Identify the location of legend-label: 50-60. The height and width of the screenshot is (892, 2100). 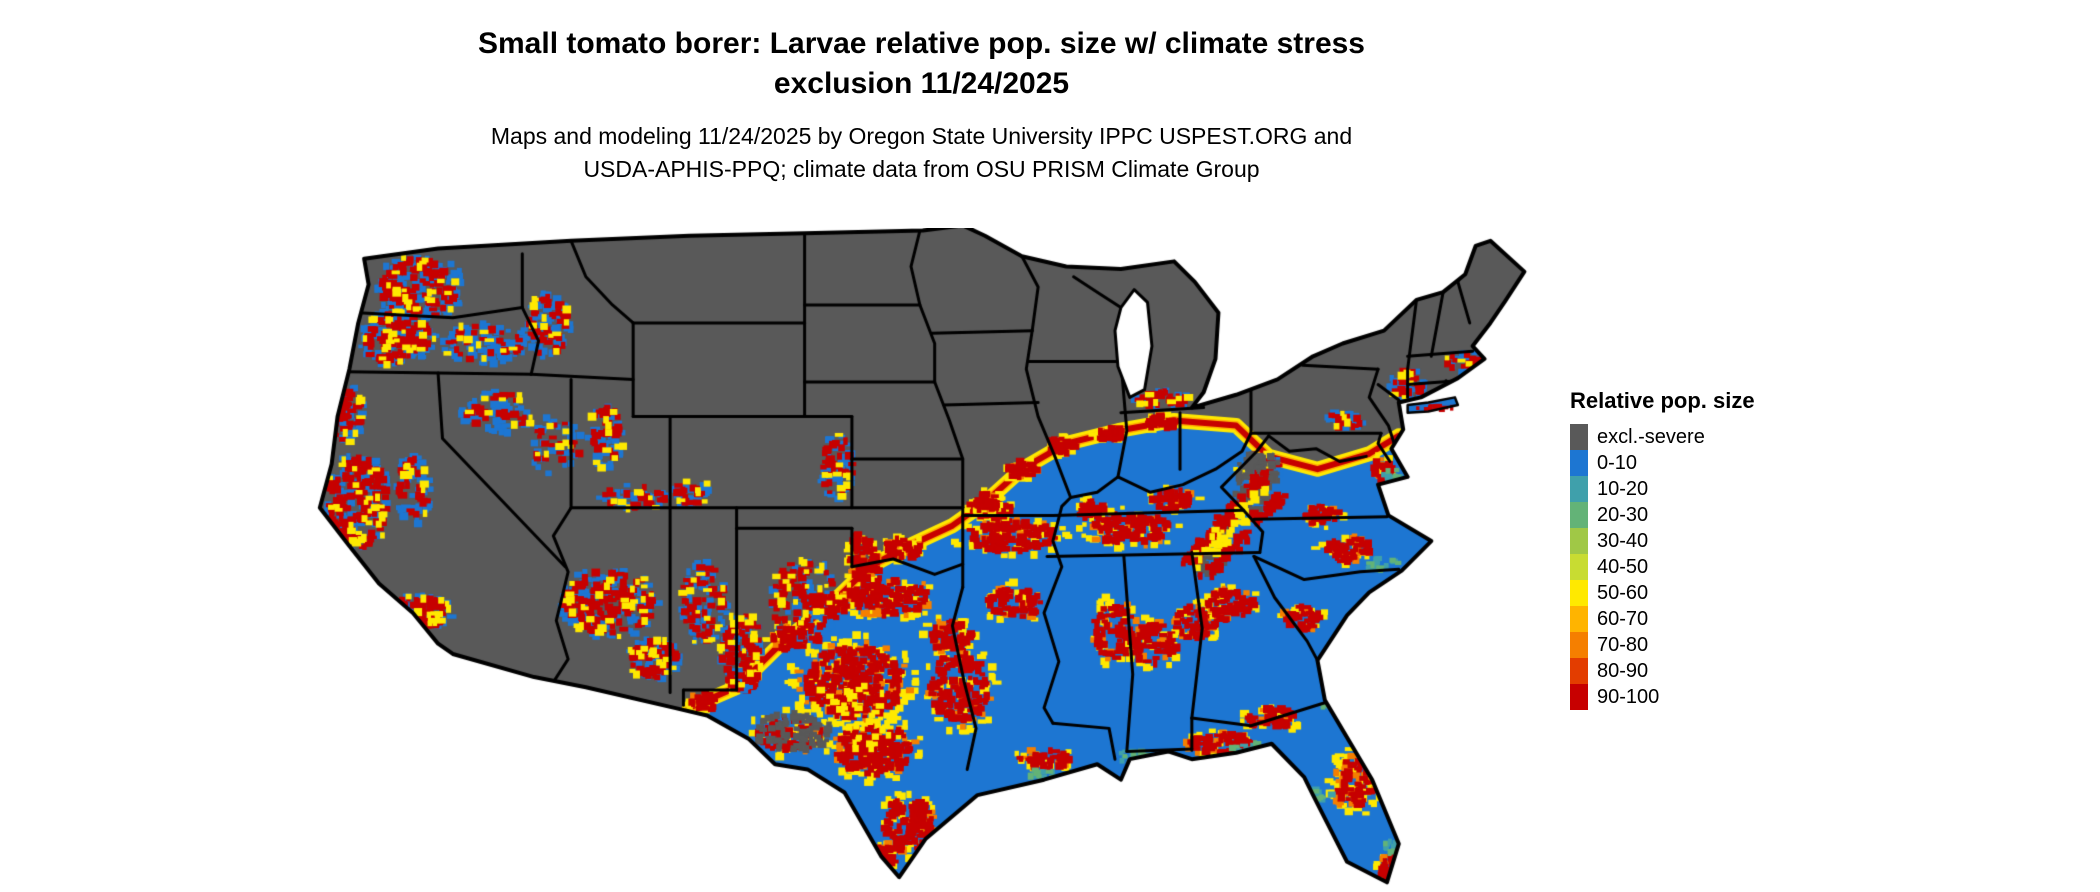
(1623, 592).